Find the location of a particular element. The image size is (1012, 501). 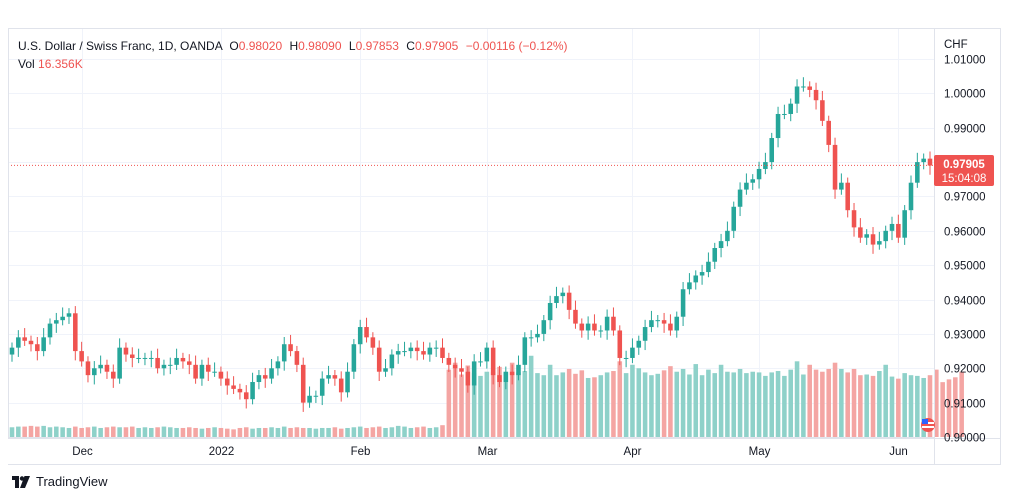

price-tick-label: 0.91000 is located at coordinates (965, 405).